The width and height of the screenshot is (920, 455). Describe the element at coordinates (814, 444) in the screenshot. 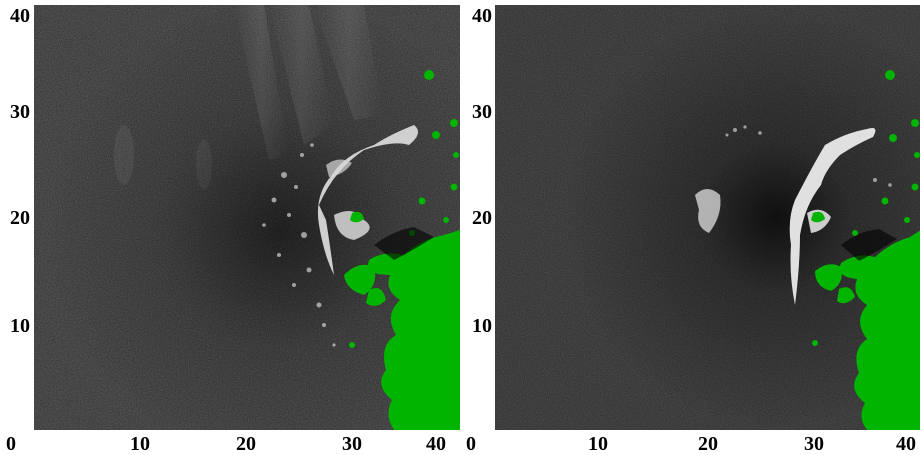

I see `right-xtick-30: 30` at that location.